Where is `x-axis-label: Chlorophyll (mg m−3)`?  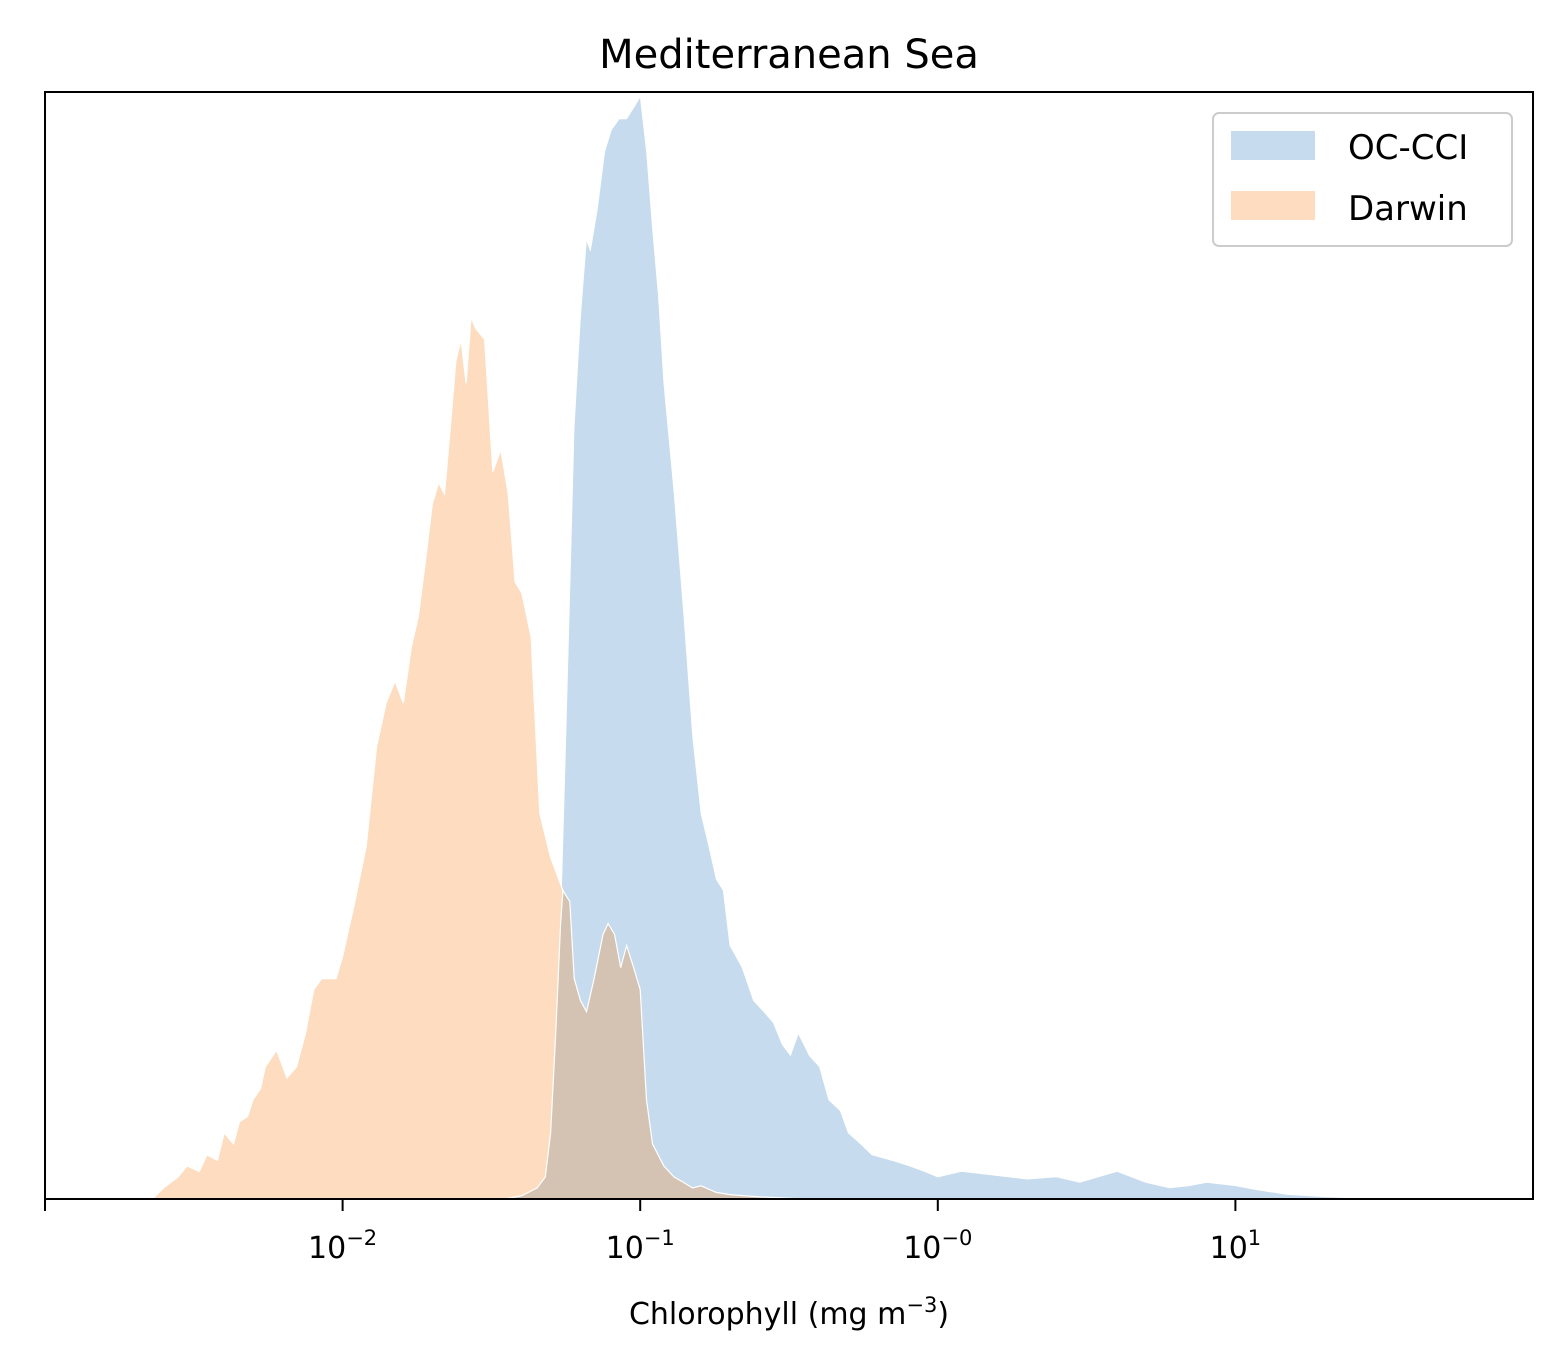 x-axis-label: Chlorophyll (mg m−3) is located at coordinates (789, 1312).